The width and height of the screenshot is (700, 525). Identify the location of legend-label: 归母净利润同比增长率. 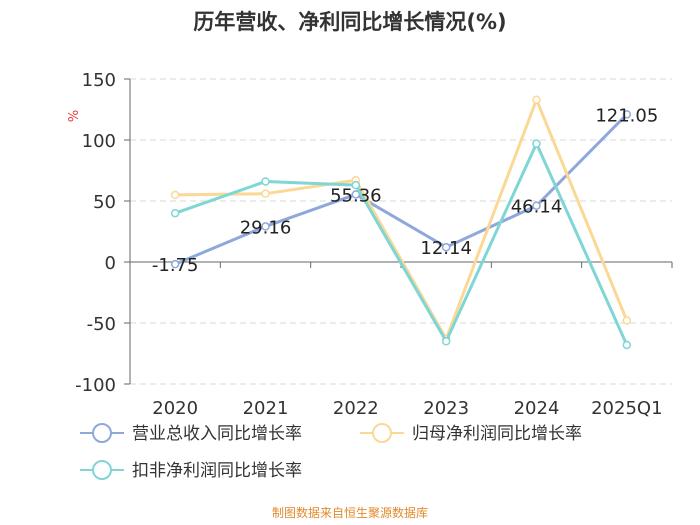
(497, 434).